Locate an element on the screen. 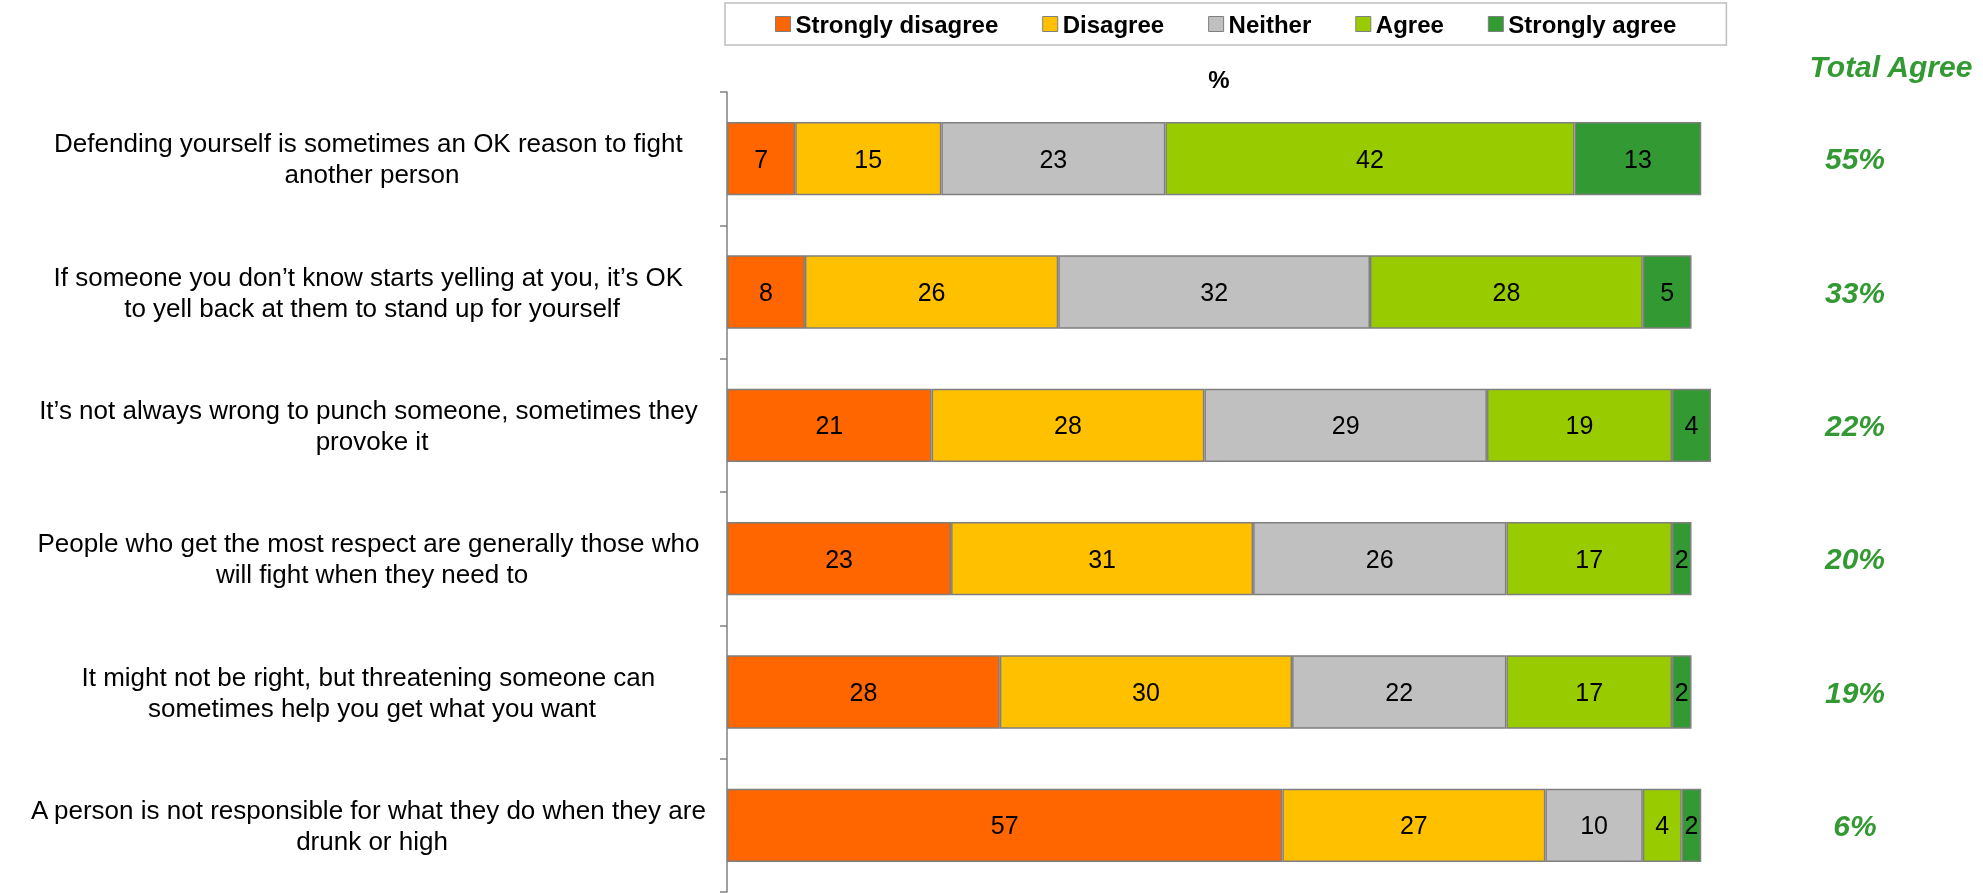 This screenshot has height=893, width=1983. text: 33% is located at coordinates (1855, 292).